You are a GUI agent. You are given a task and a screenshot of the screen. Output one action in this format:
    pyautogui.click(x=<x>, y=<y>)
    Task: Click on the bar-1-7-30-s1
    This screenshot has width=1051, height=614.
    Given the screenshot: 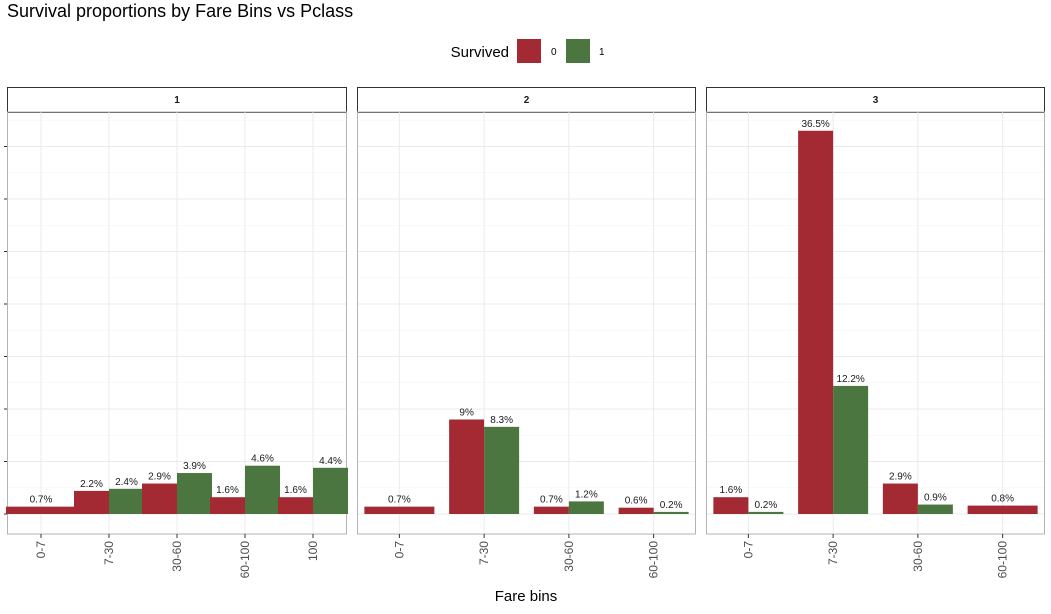 What is the action you would take?
    pyautogui.click(x=126, y=501)
    